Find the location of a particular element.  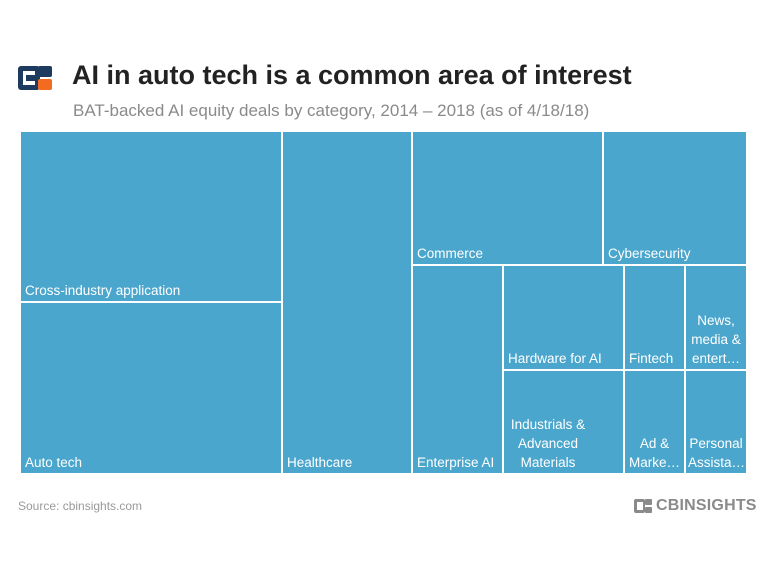

cbinsights-brand-text: CBINSIGHTS is located at coordinates (706, 505).